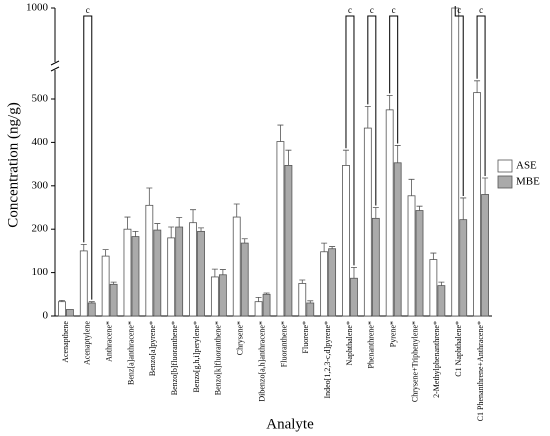 Image resolution: width=550 pixels, height=436 pixels. I want to click on y-tick-label: 200, so click(40, 229).